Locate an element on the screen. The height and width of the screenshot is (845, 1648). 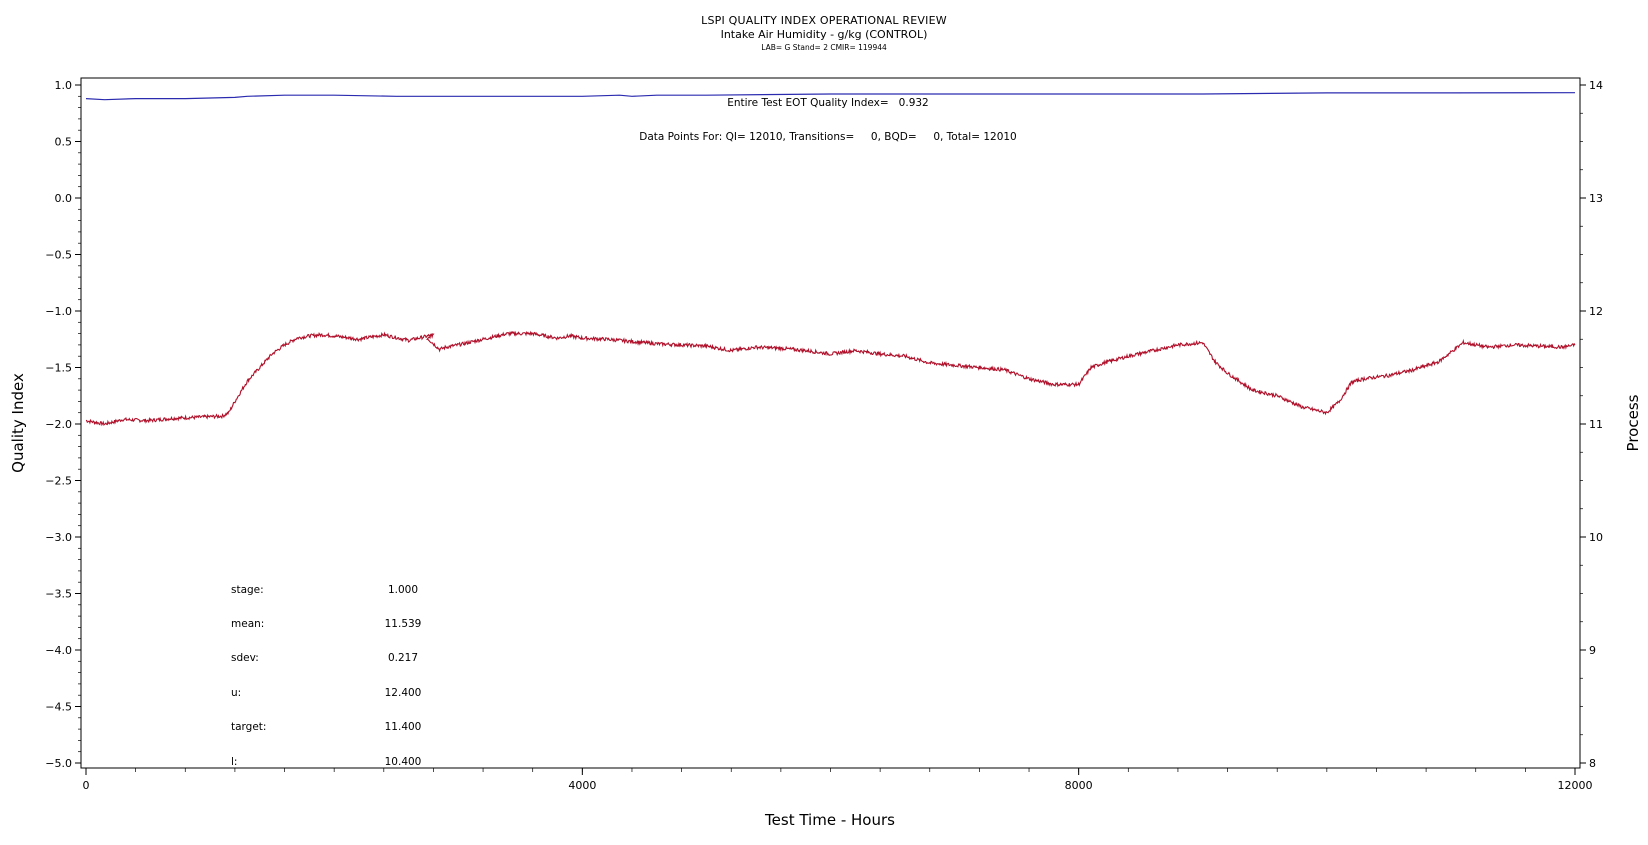
process-line is located at coordinates (830, 378).